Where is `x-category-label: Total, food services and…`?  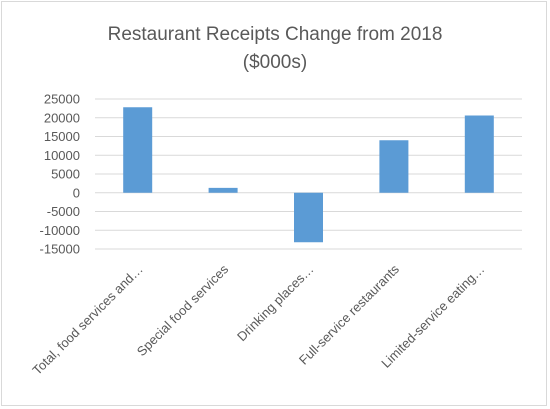 x-category-label: Total, food services and… is located at coordinates (87, 320).